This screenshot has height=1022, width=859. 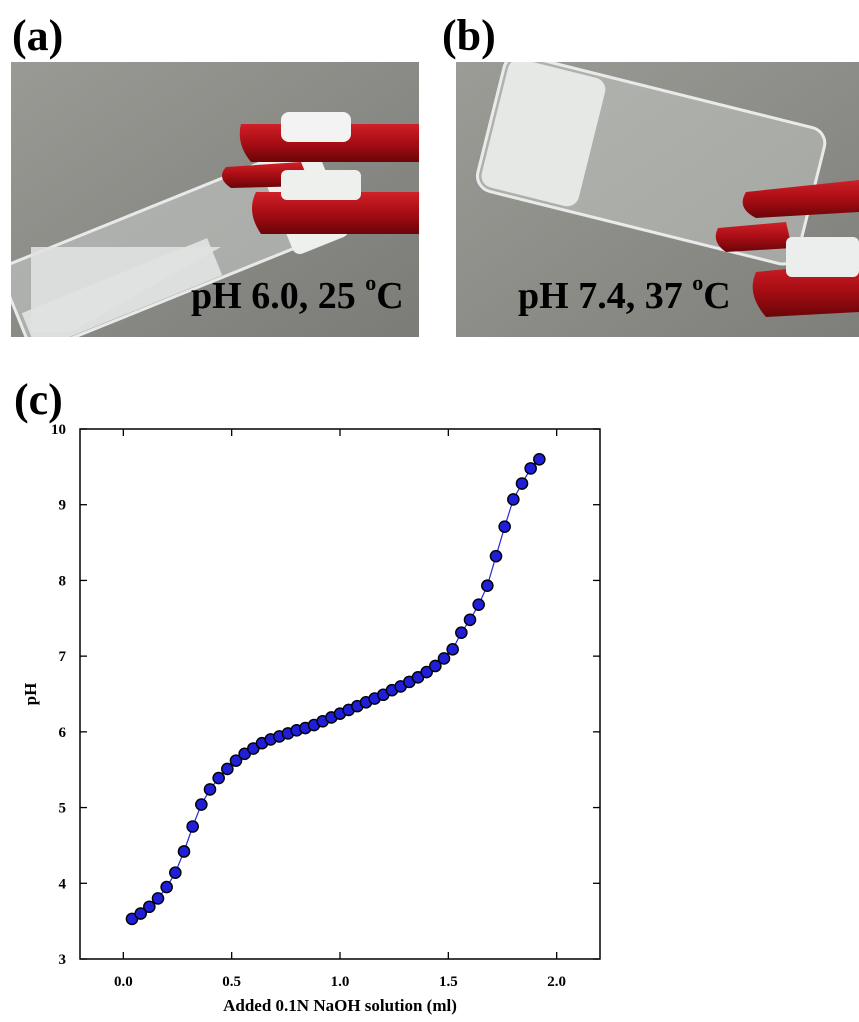 I want to click on y-tick-label: 10, so click(x=58, y=430).